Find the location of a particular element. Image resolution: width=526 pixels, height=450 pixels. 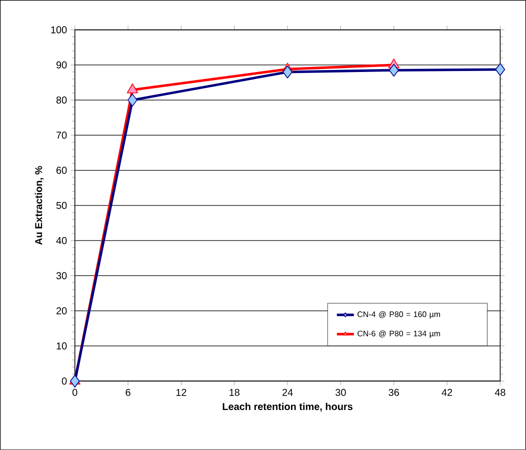

x-tick-label: 24 is located at coordinates (287, 392).